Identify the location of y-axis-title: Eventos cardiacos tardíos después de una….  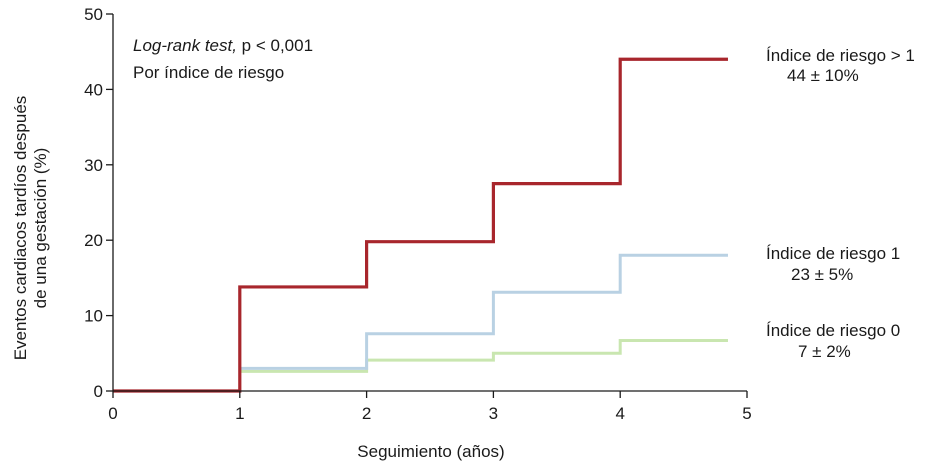
(30, 228).